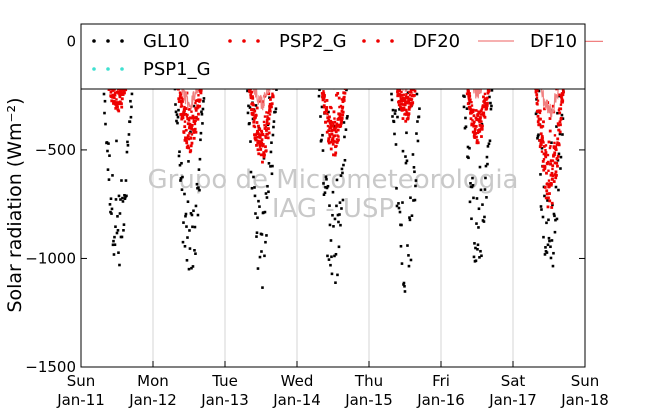  Describe the element at coordinates (297, 381) in the screenshot. I see `x-tick-label-day: Wed` at that location.